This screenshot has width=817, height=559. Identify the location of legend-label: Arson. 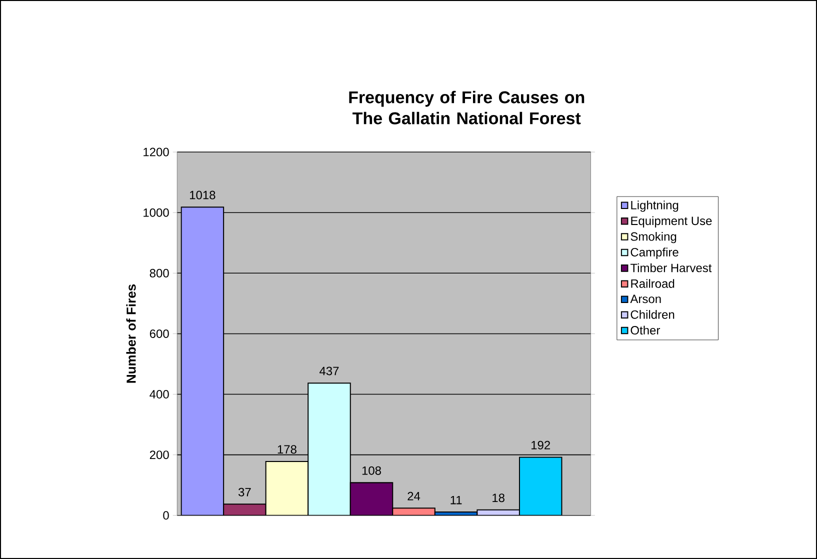
(645, 299).